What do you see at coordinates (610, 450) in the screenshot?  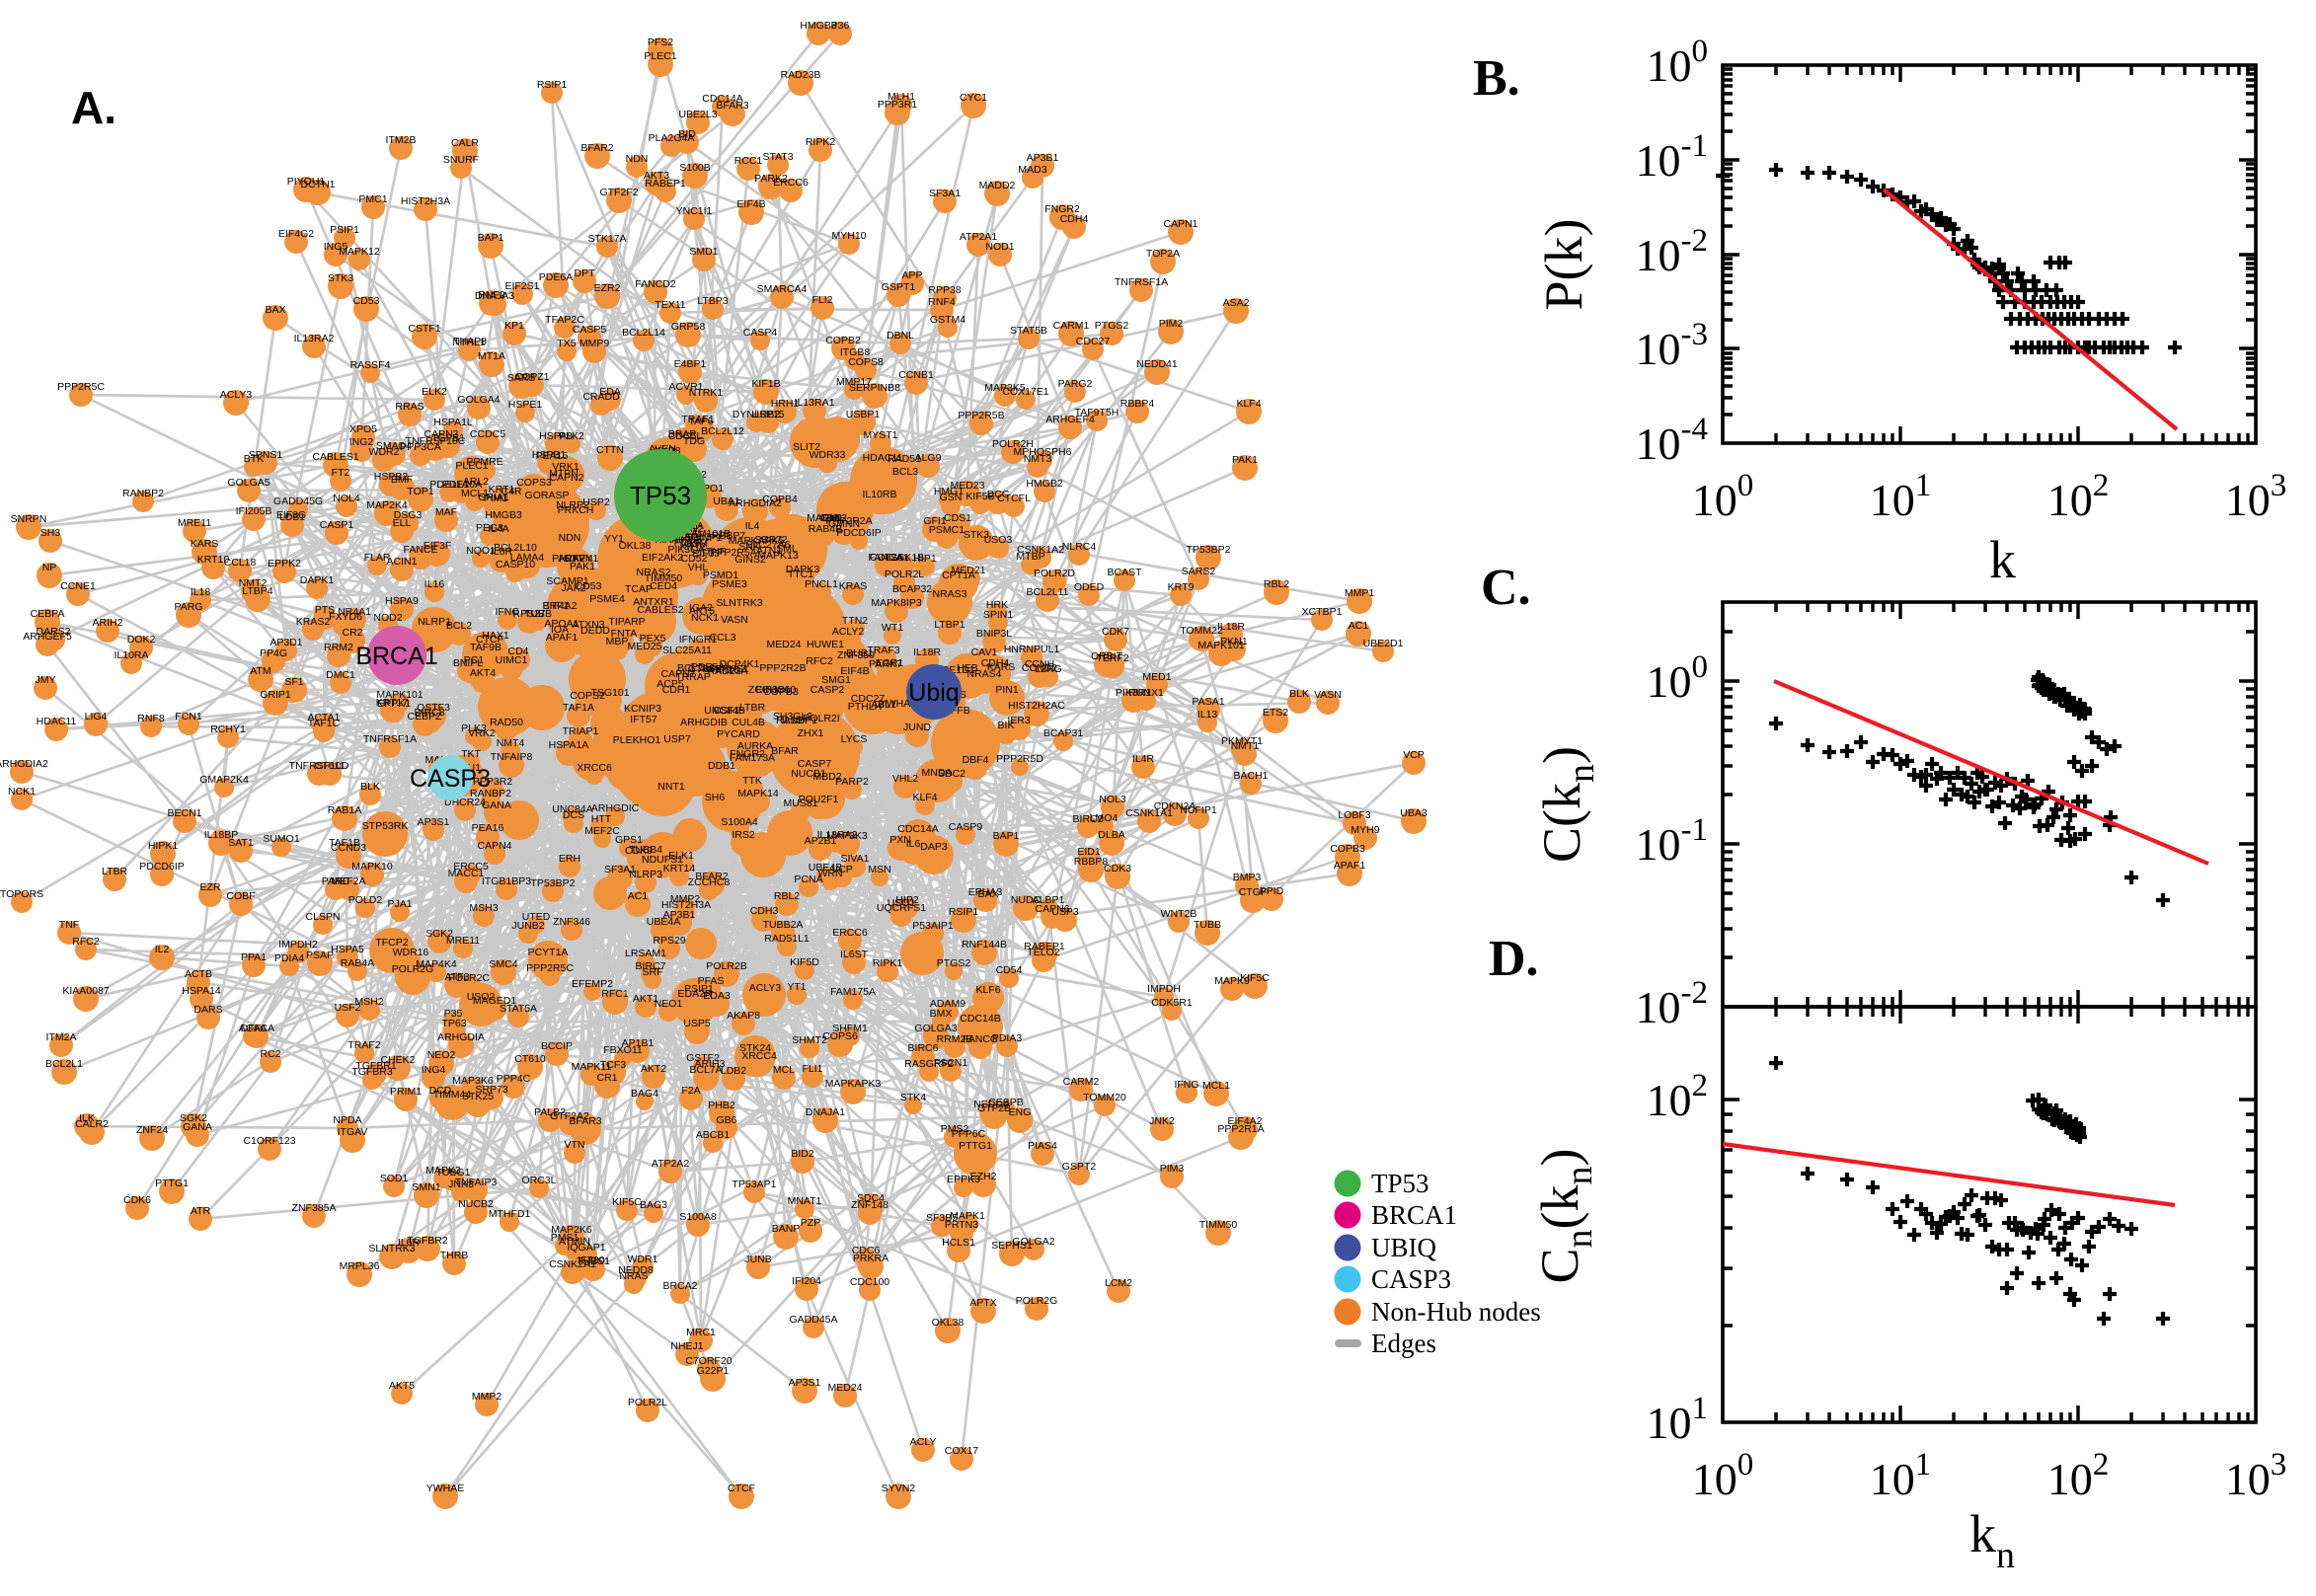 I see `svg-text: CTTN` at bounding box center [610, 450].